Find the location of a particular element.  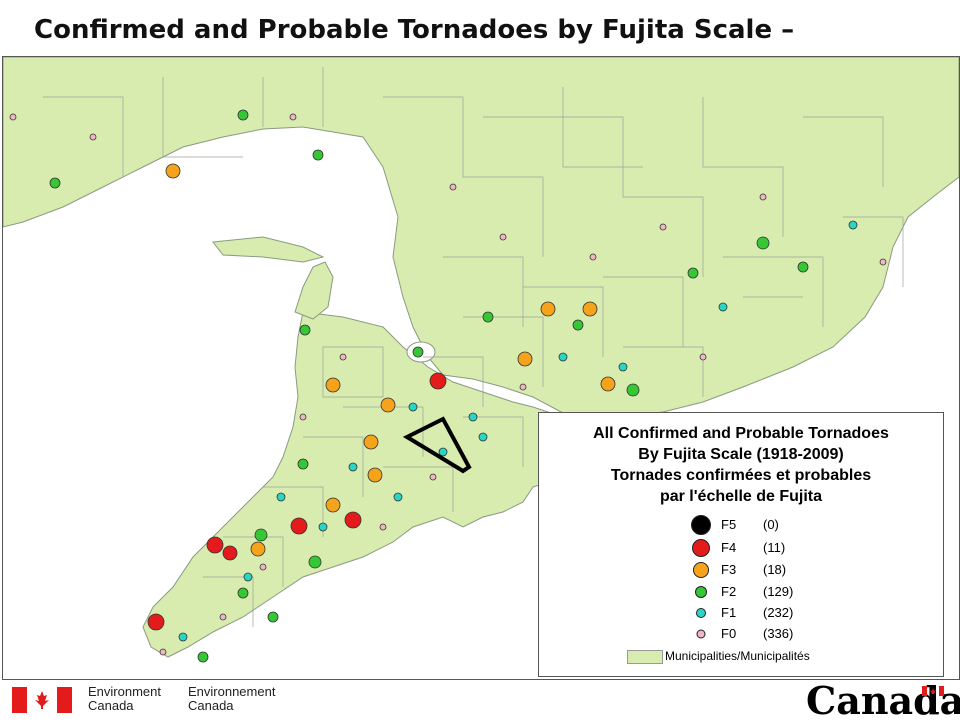

municipalities-swatch is located at coordinates (645, 657).